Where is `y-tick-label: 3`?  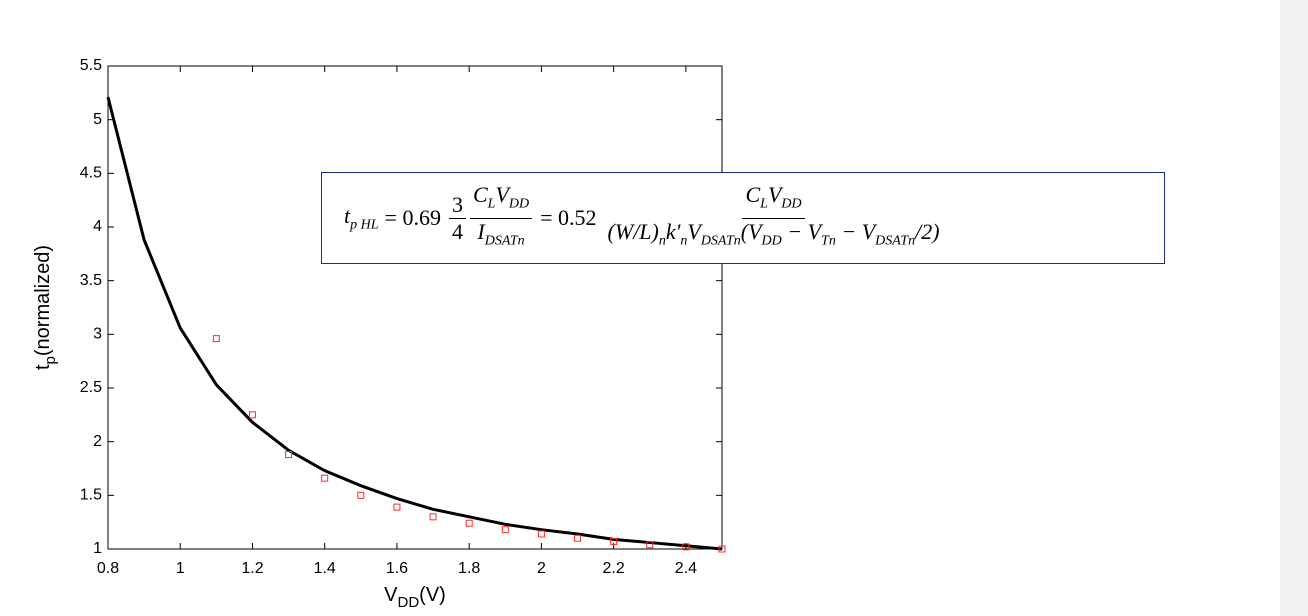
y-tick-label: 3 is located at coordinates (97, 334).